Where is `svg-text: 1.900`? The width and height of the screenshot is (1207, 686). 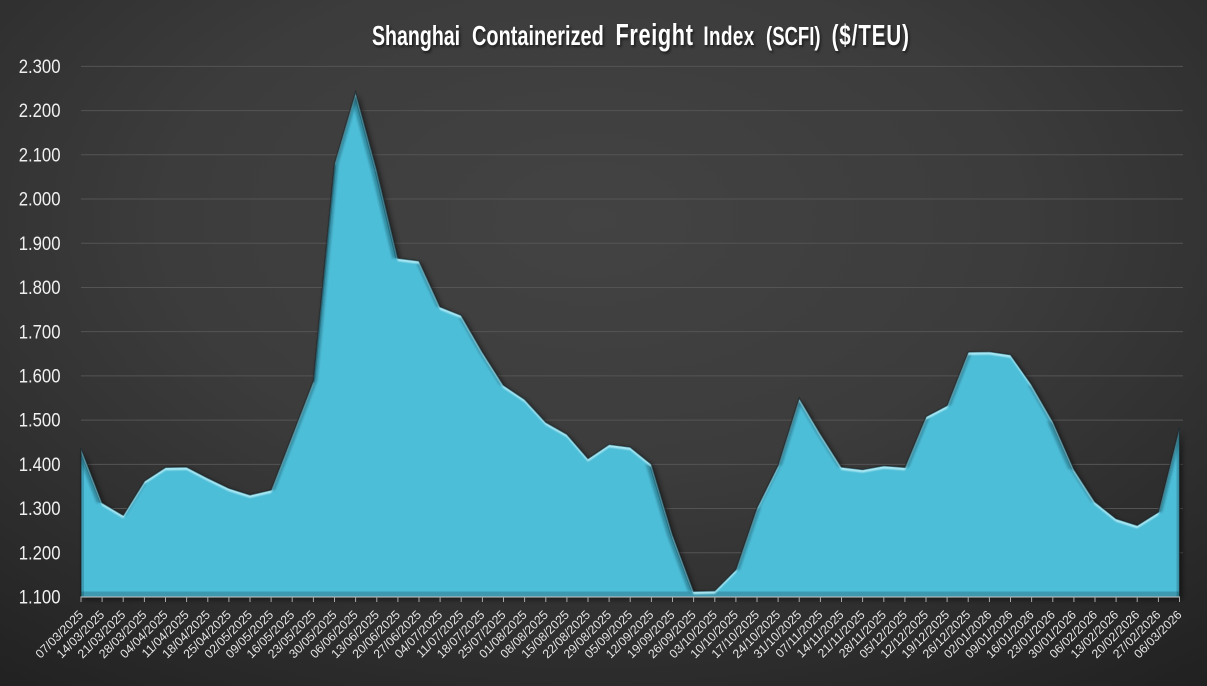 svg-text: 1.900 is located at coordinates (40, 243).